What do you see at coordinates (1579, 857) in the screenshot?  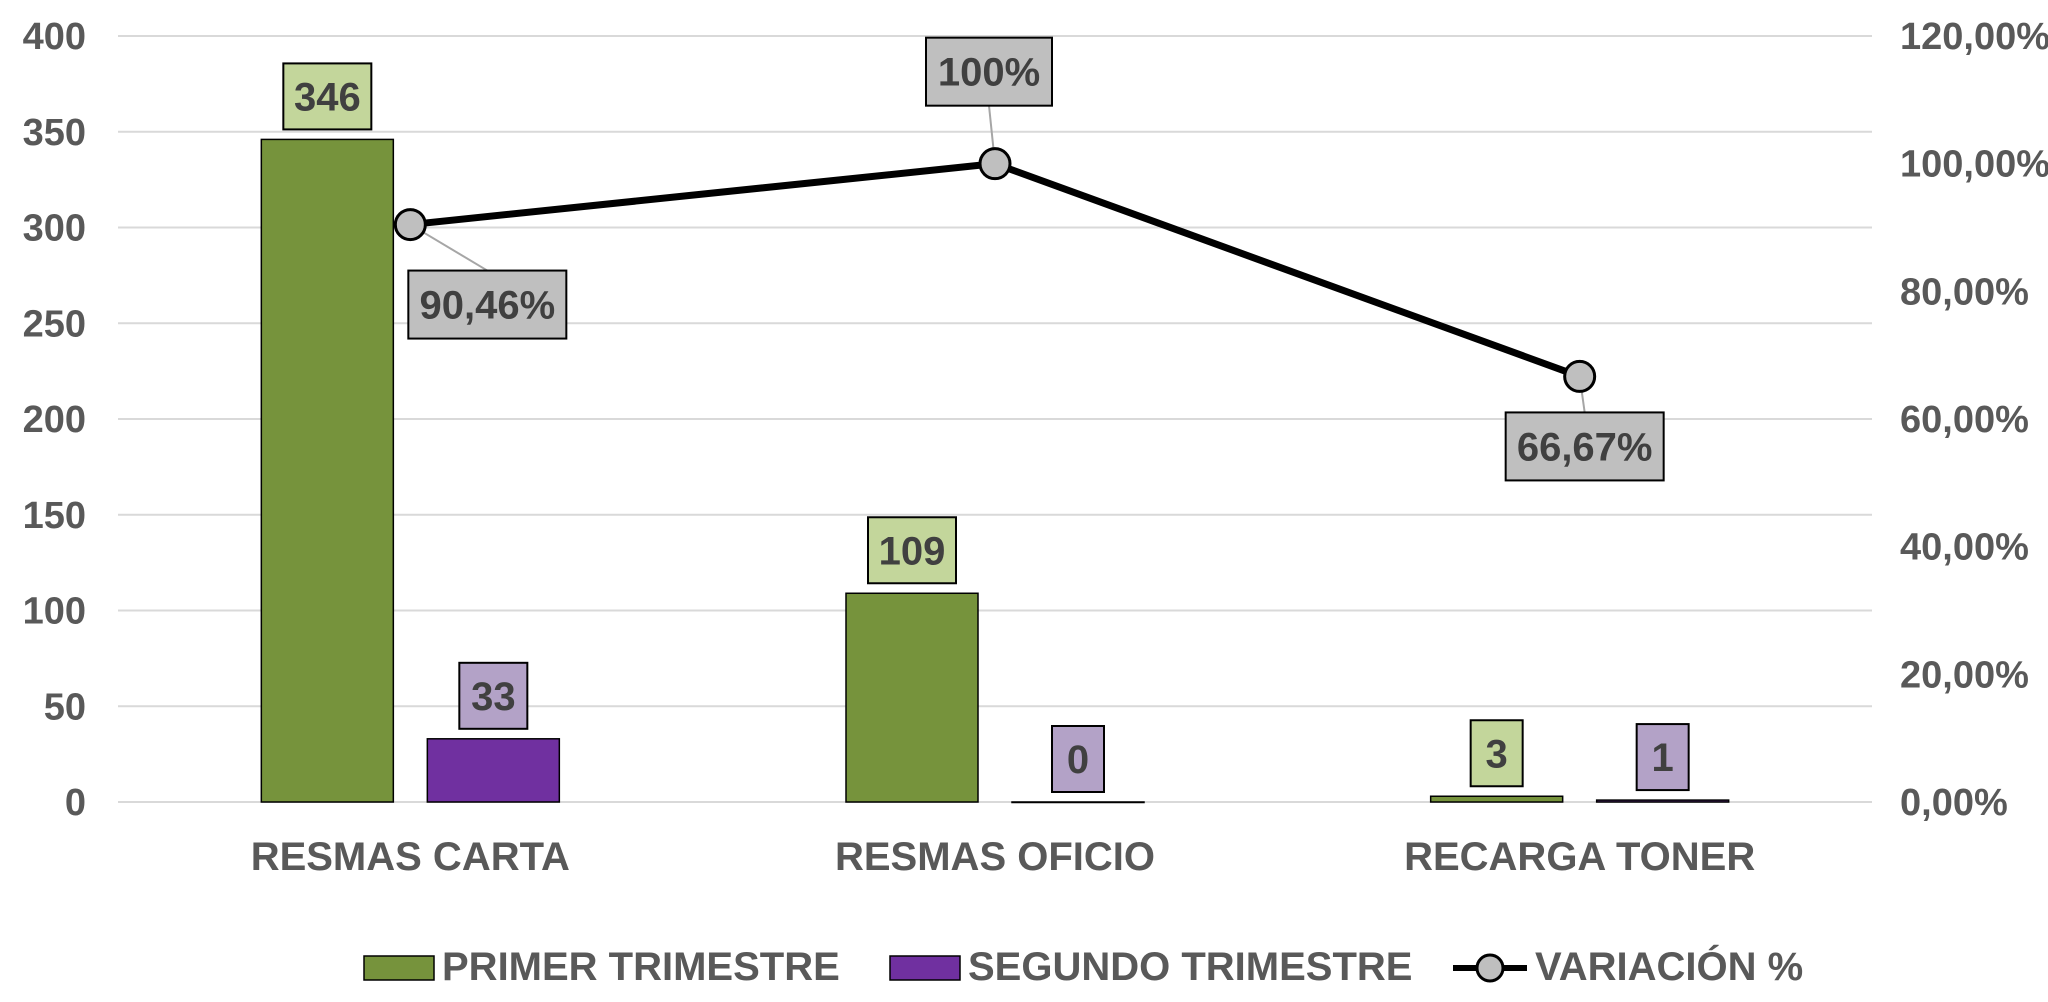 I see `category-label: RECARGA TONER` at bounding box center [1579, 857].